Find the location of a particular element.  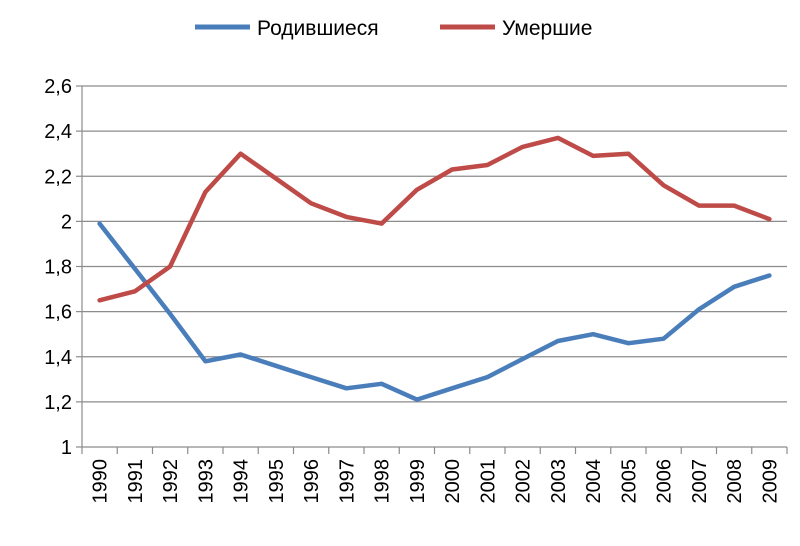

x-tick-label: 2006 is located at coordinates (665, 481).